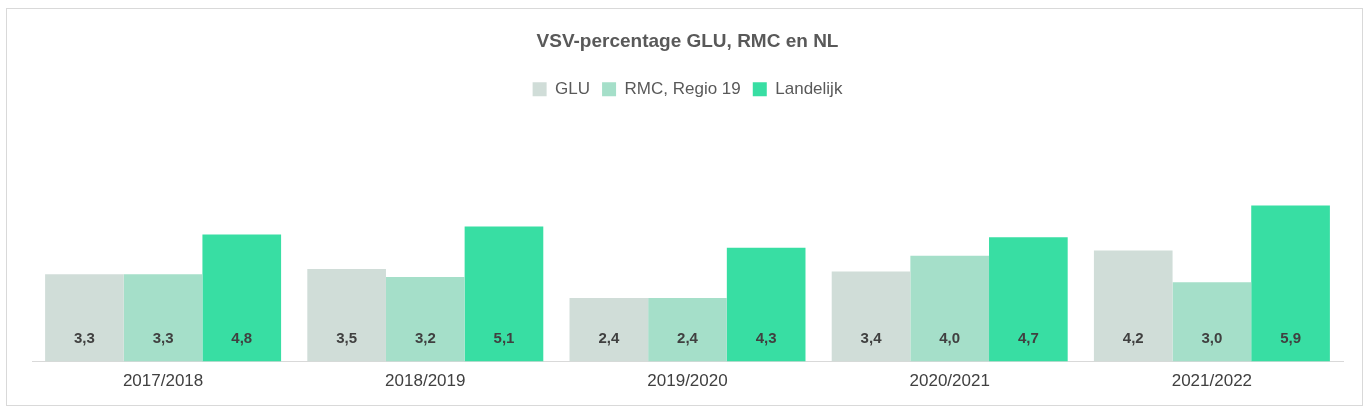 Image resolution: width=1365 pixels, height=408 pixels. I want to click on data-label: 4,7, so click(1028, 337).